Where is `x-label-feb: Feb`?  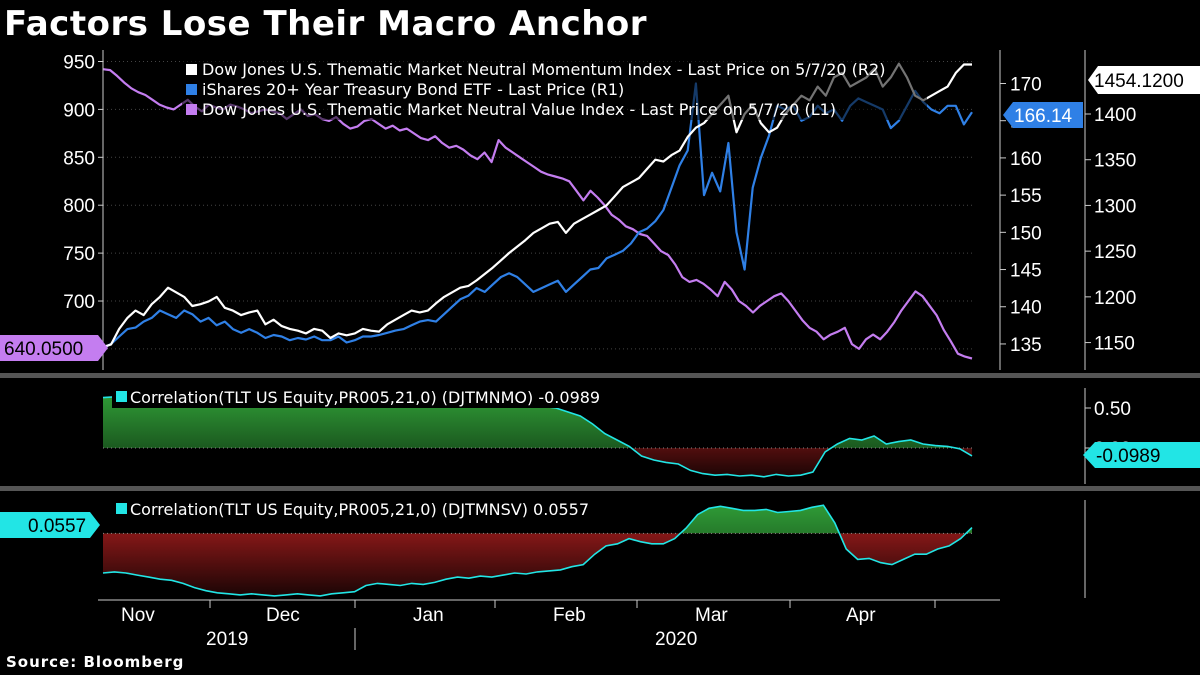 x-label-feb: Feb is located at coordinates (569, 615).